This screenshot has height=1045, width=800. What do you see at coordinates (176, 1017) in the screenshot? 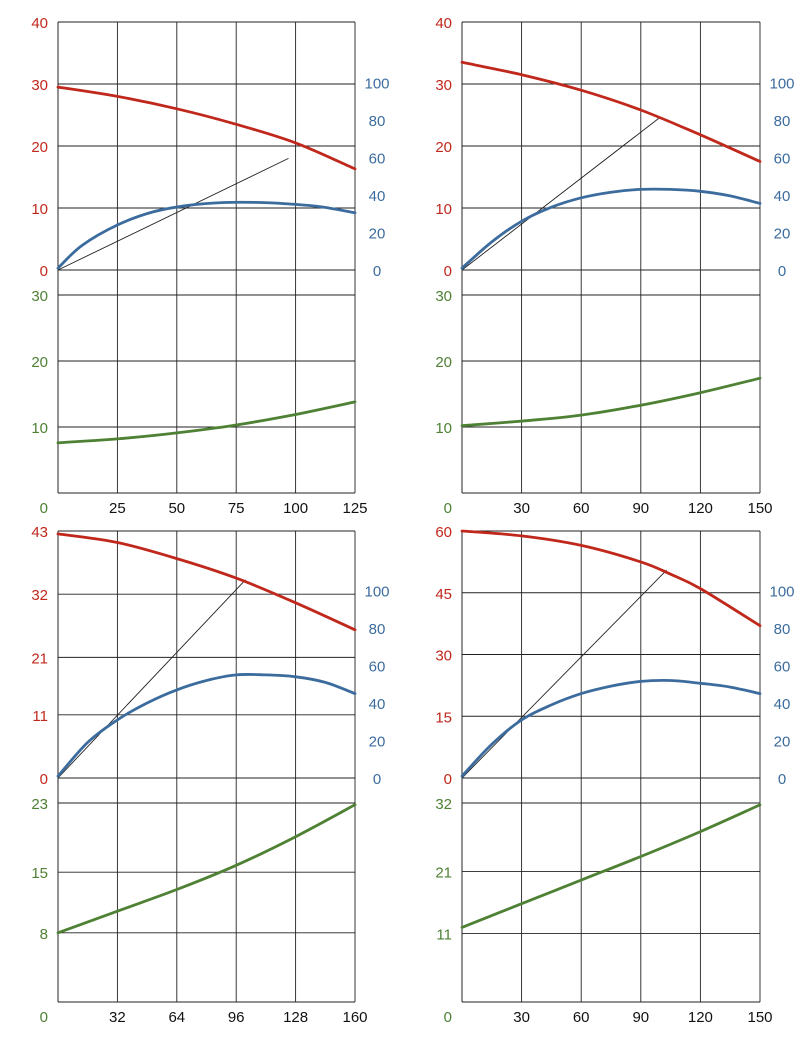
I see `x-tick-label: 64` at bounding box center [176, 1017].